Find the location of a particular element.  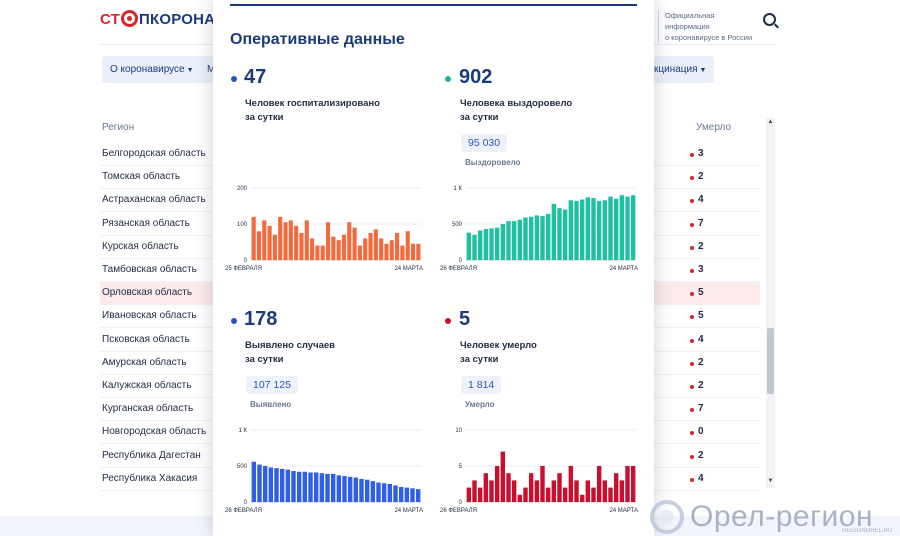

bar-chart: 1 К 500 0 26 ФЕВРАЛЯ 24 МАРТА is located at coordinates (539, 229).